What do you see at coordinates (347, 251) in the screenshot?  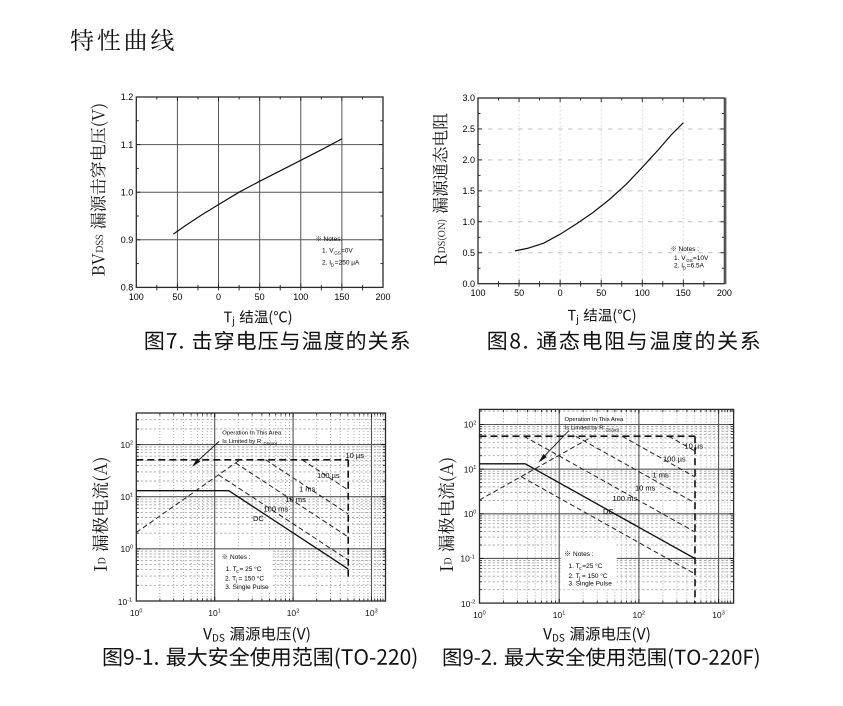 I see `svg-text: =0V` at bounding box center [347, 251].